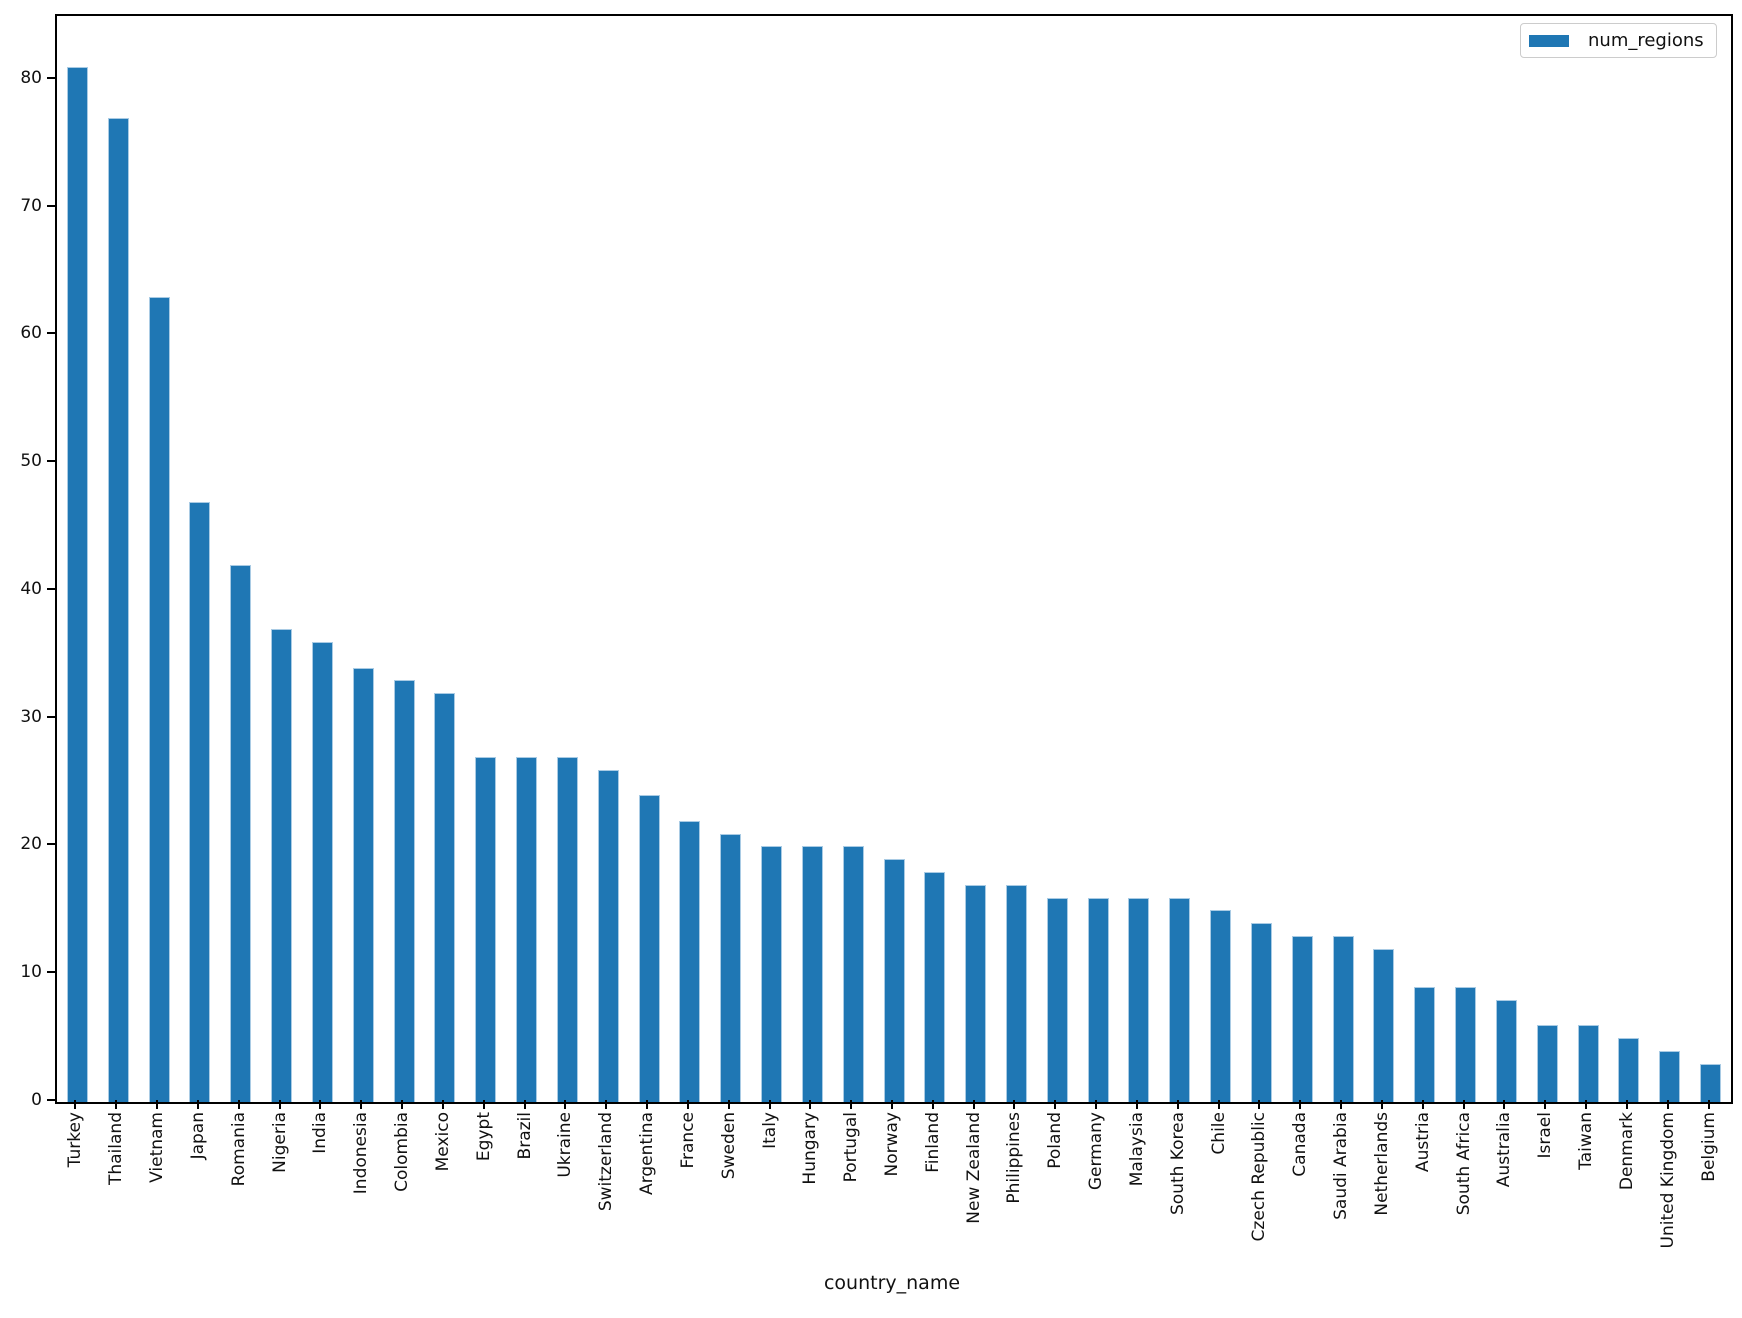 The image size is (1742, 1318). Describe the element at coordinates (442, 1142) in the screenshot. I see `x-tick-label: Mexico` at that location.